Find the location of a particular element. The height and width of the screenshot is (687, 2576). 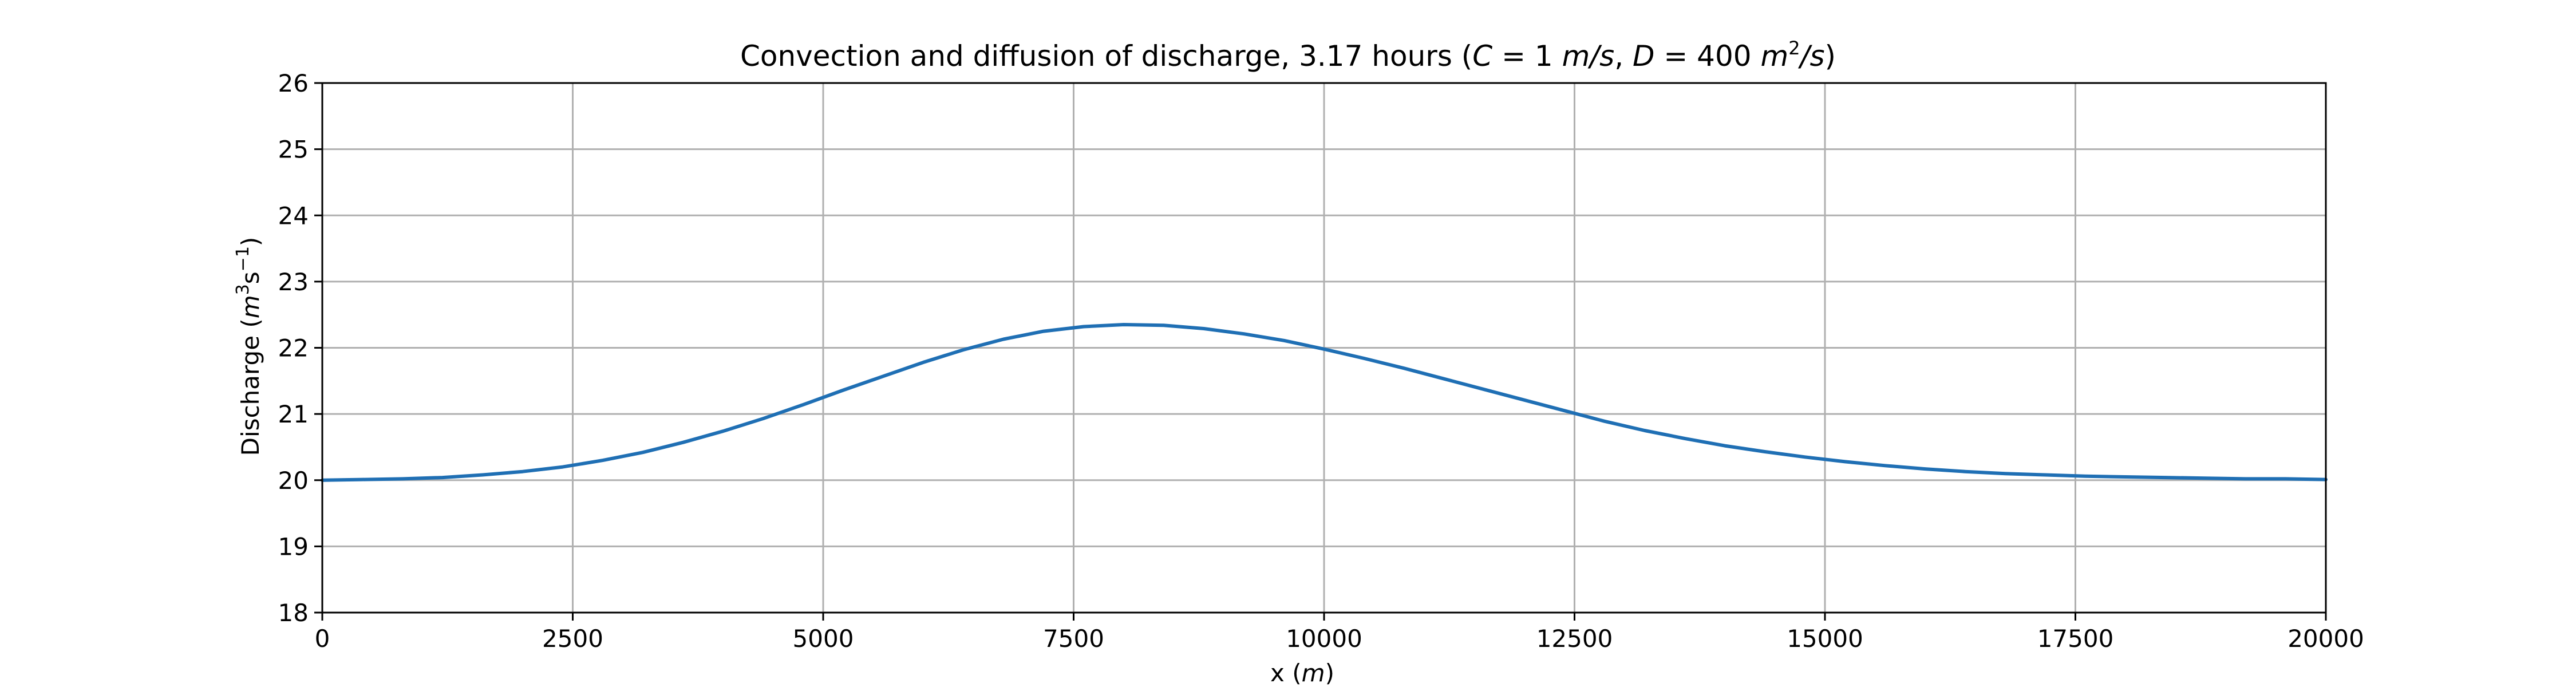

y-tick-label: 23 is located at coordinates (293, 282).